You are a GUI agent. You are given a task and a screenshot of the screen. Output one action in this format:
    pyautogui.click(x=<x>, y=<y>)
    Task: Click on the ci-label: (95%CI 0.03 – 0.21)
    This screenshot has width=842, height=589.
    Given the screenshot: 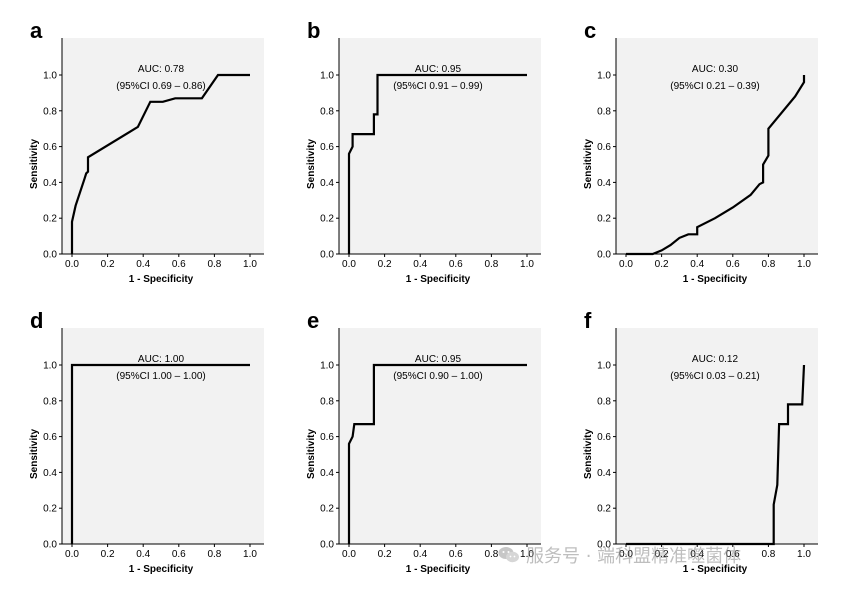 What is the action you would take?
    pyautogui.click(x=715, y=376)
    